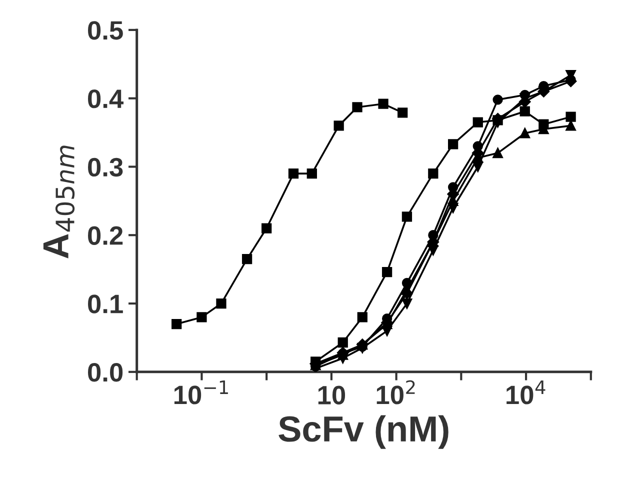 This screenshot has height=483, width=622. What do you see at coordinates (105, 30) in the screenshot?
I see `y-tick-label: 0.5` at bounding box center [105, 30].